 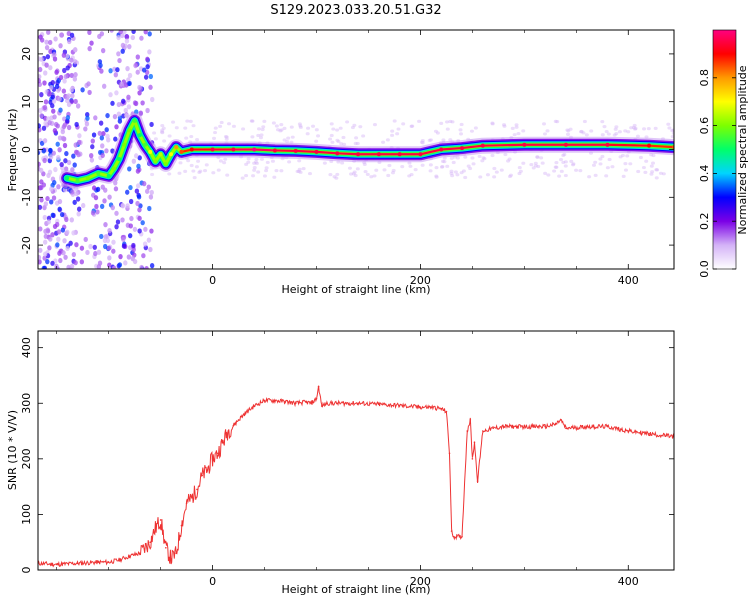 I want to click on y-tick-label: 200, so click(x=26, y=458).